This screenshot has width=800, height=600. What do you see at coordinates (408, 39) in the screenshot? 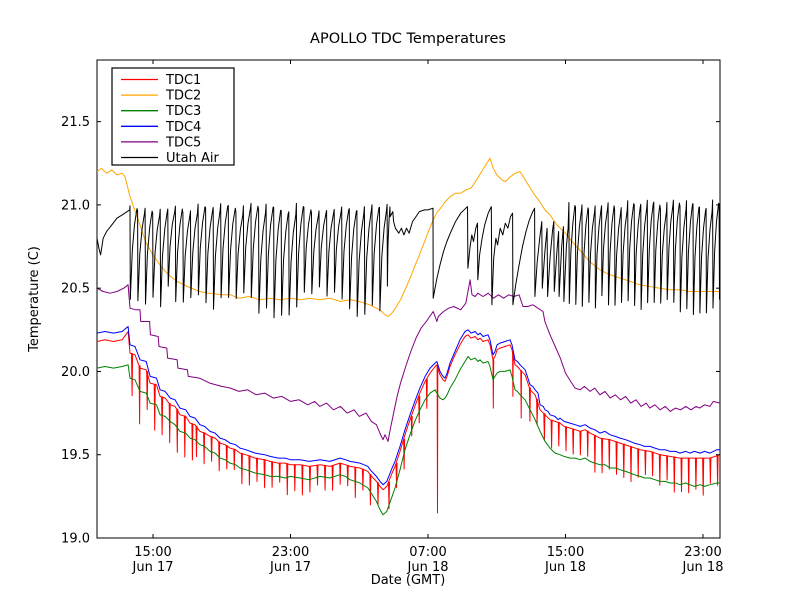
I see `chart-title: APOLLO TDC Temperatures` at bounding box center [408, 39].